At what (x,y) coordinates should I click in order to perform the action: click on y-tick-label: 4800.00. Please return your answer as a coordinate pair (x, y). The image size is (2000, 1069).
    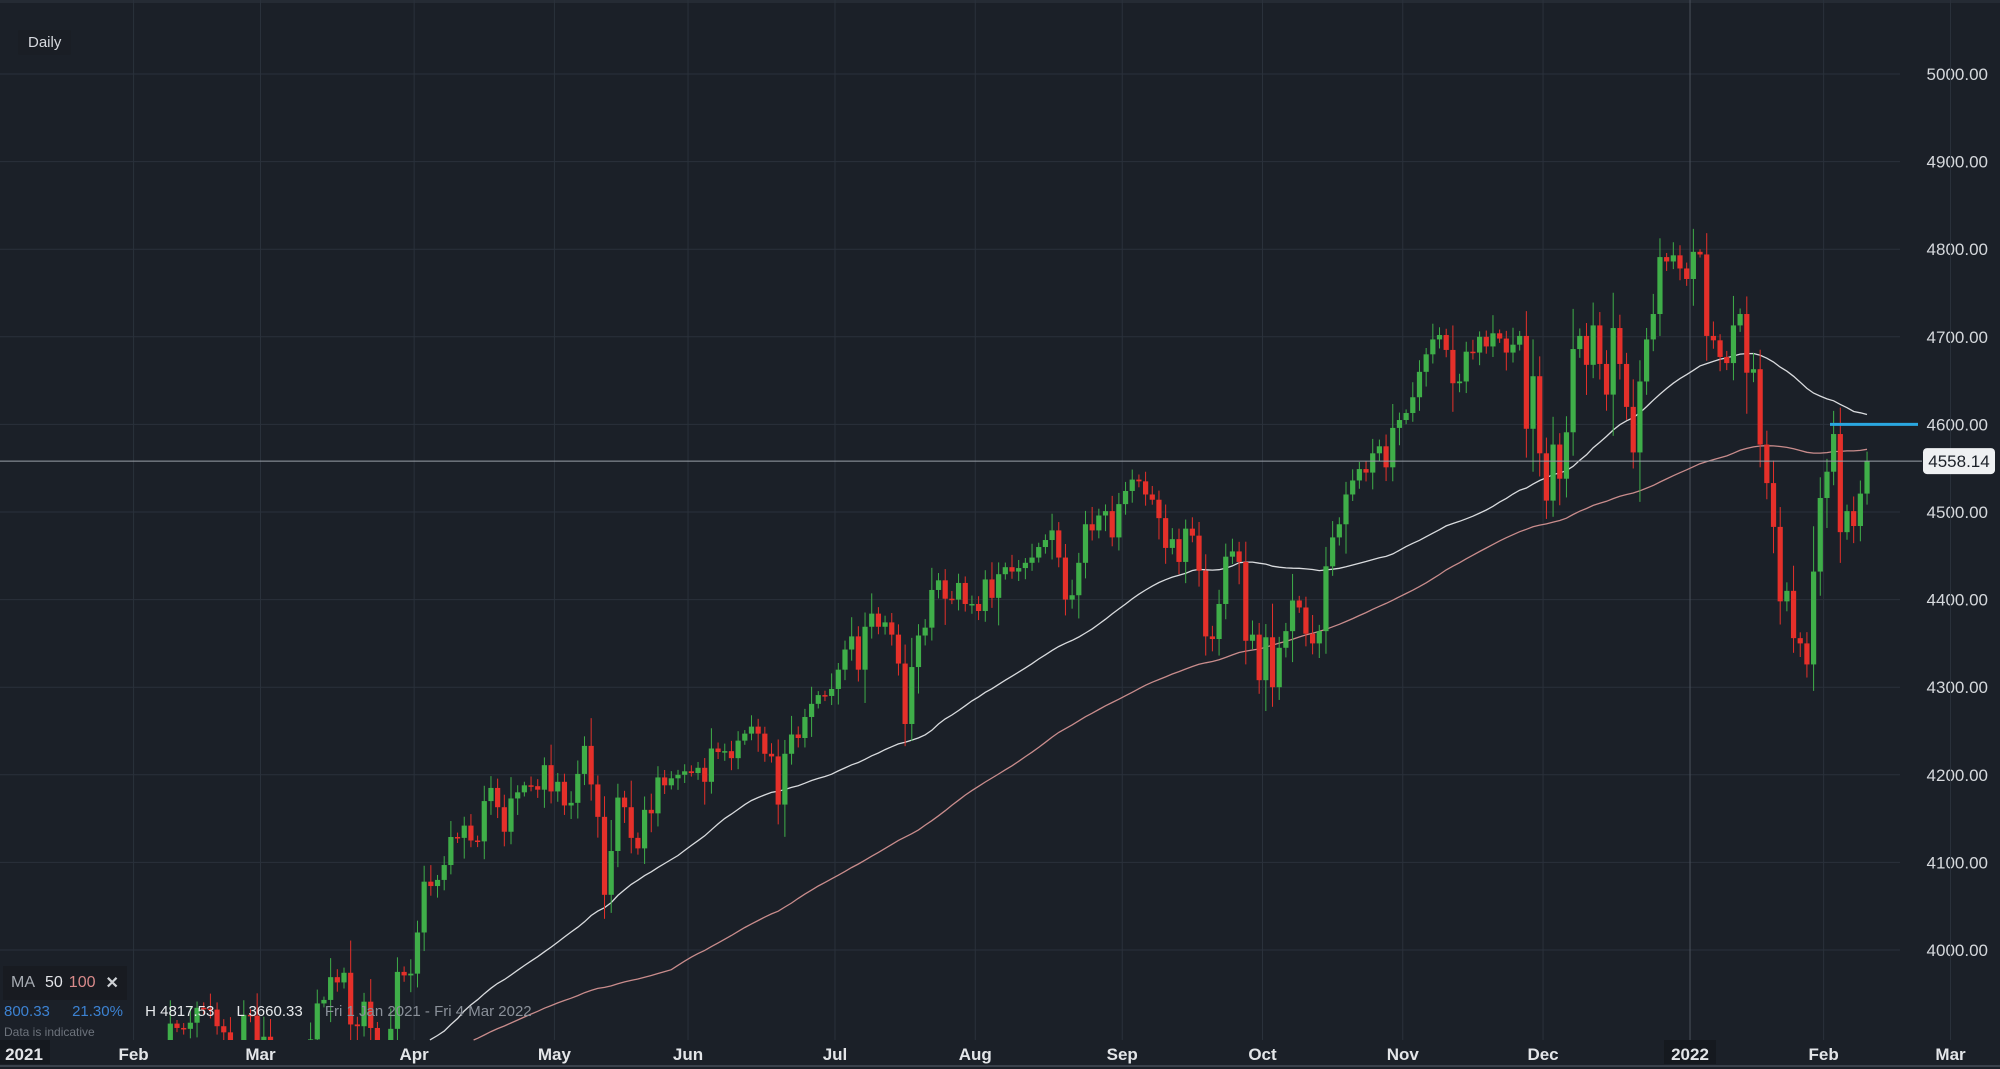
    Looking at the image, I should click on (1957, 249).